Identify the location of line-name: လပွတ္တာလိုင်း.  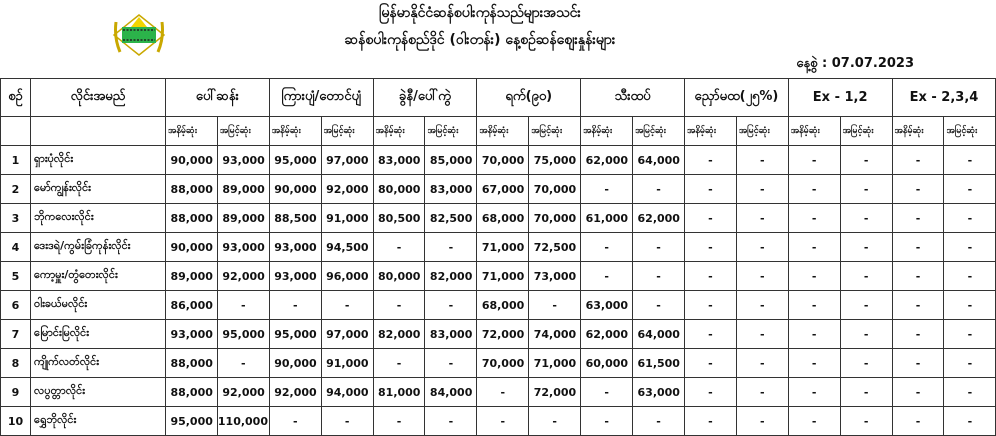
(98, 392).